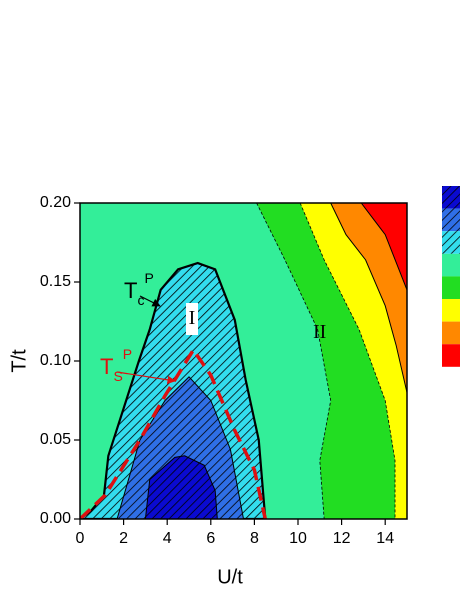 The width and height of the screenshot is (460, 600). Describe the element at coordinates (123, 538) in the screenshot. I see `x-tick-label: 2` at that location.